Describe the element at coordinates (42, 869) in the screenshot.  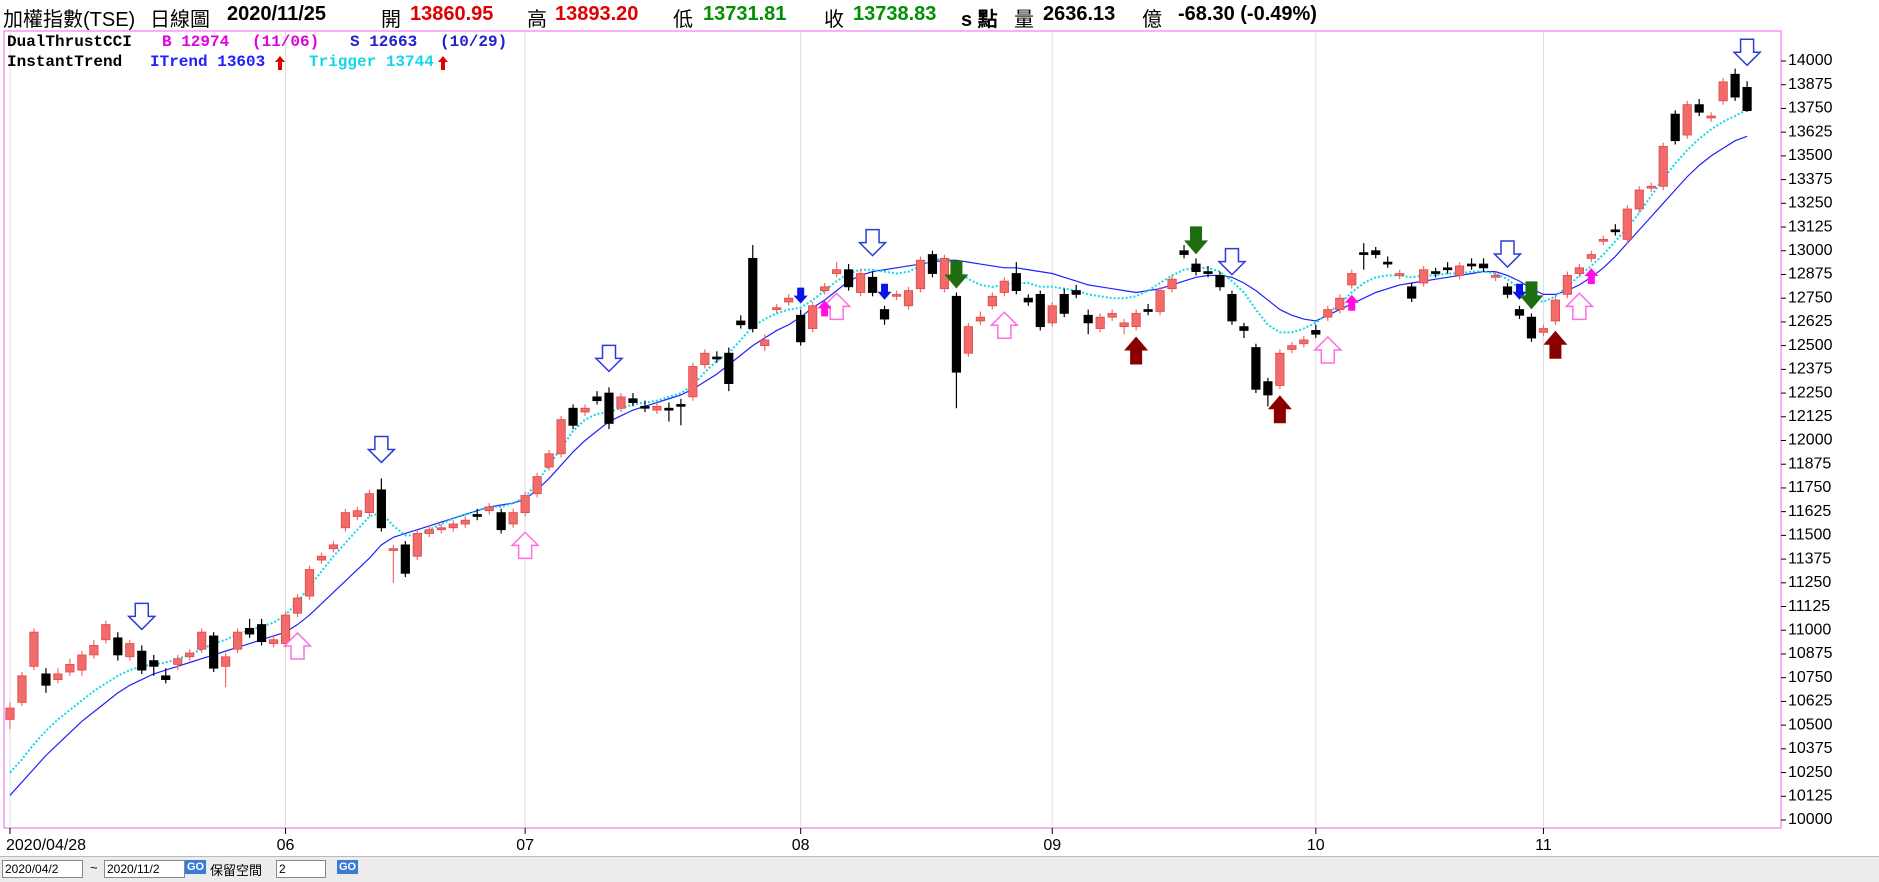
I see `start-date: 2020/04/2` at that location.